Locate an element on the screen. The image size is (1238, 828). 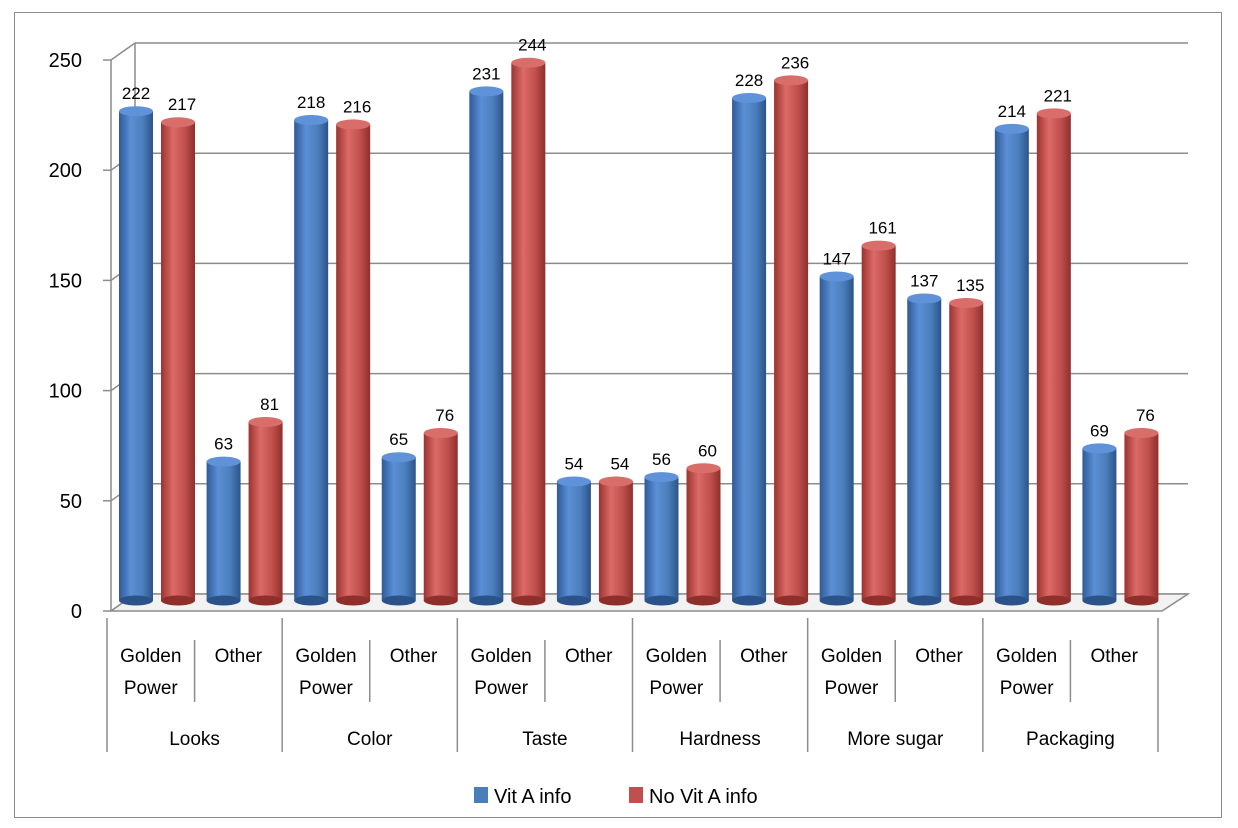
data-label-no-vit-a-info: 60 is located at coordinates (707, 450).